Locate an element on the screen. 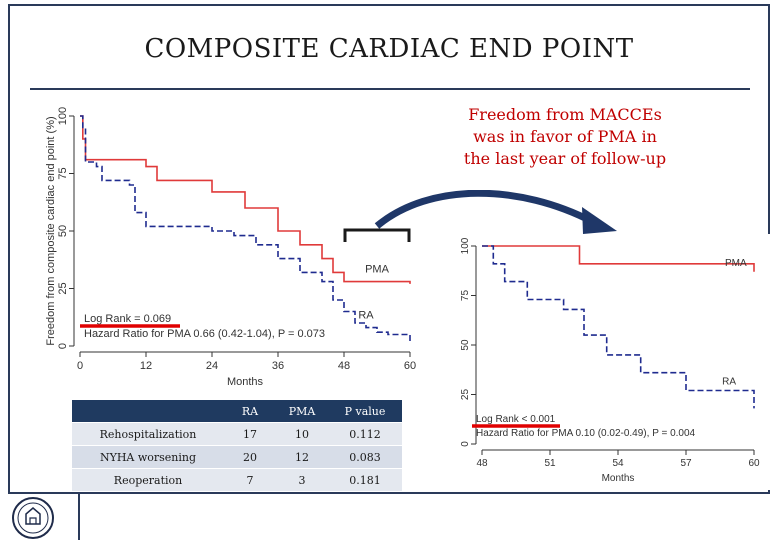 The height and width of the screenshot is (540, 780). table-header-cell: P value is located at coordinates (365, 411).